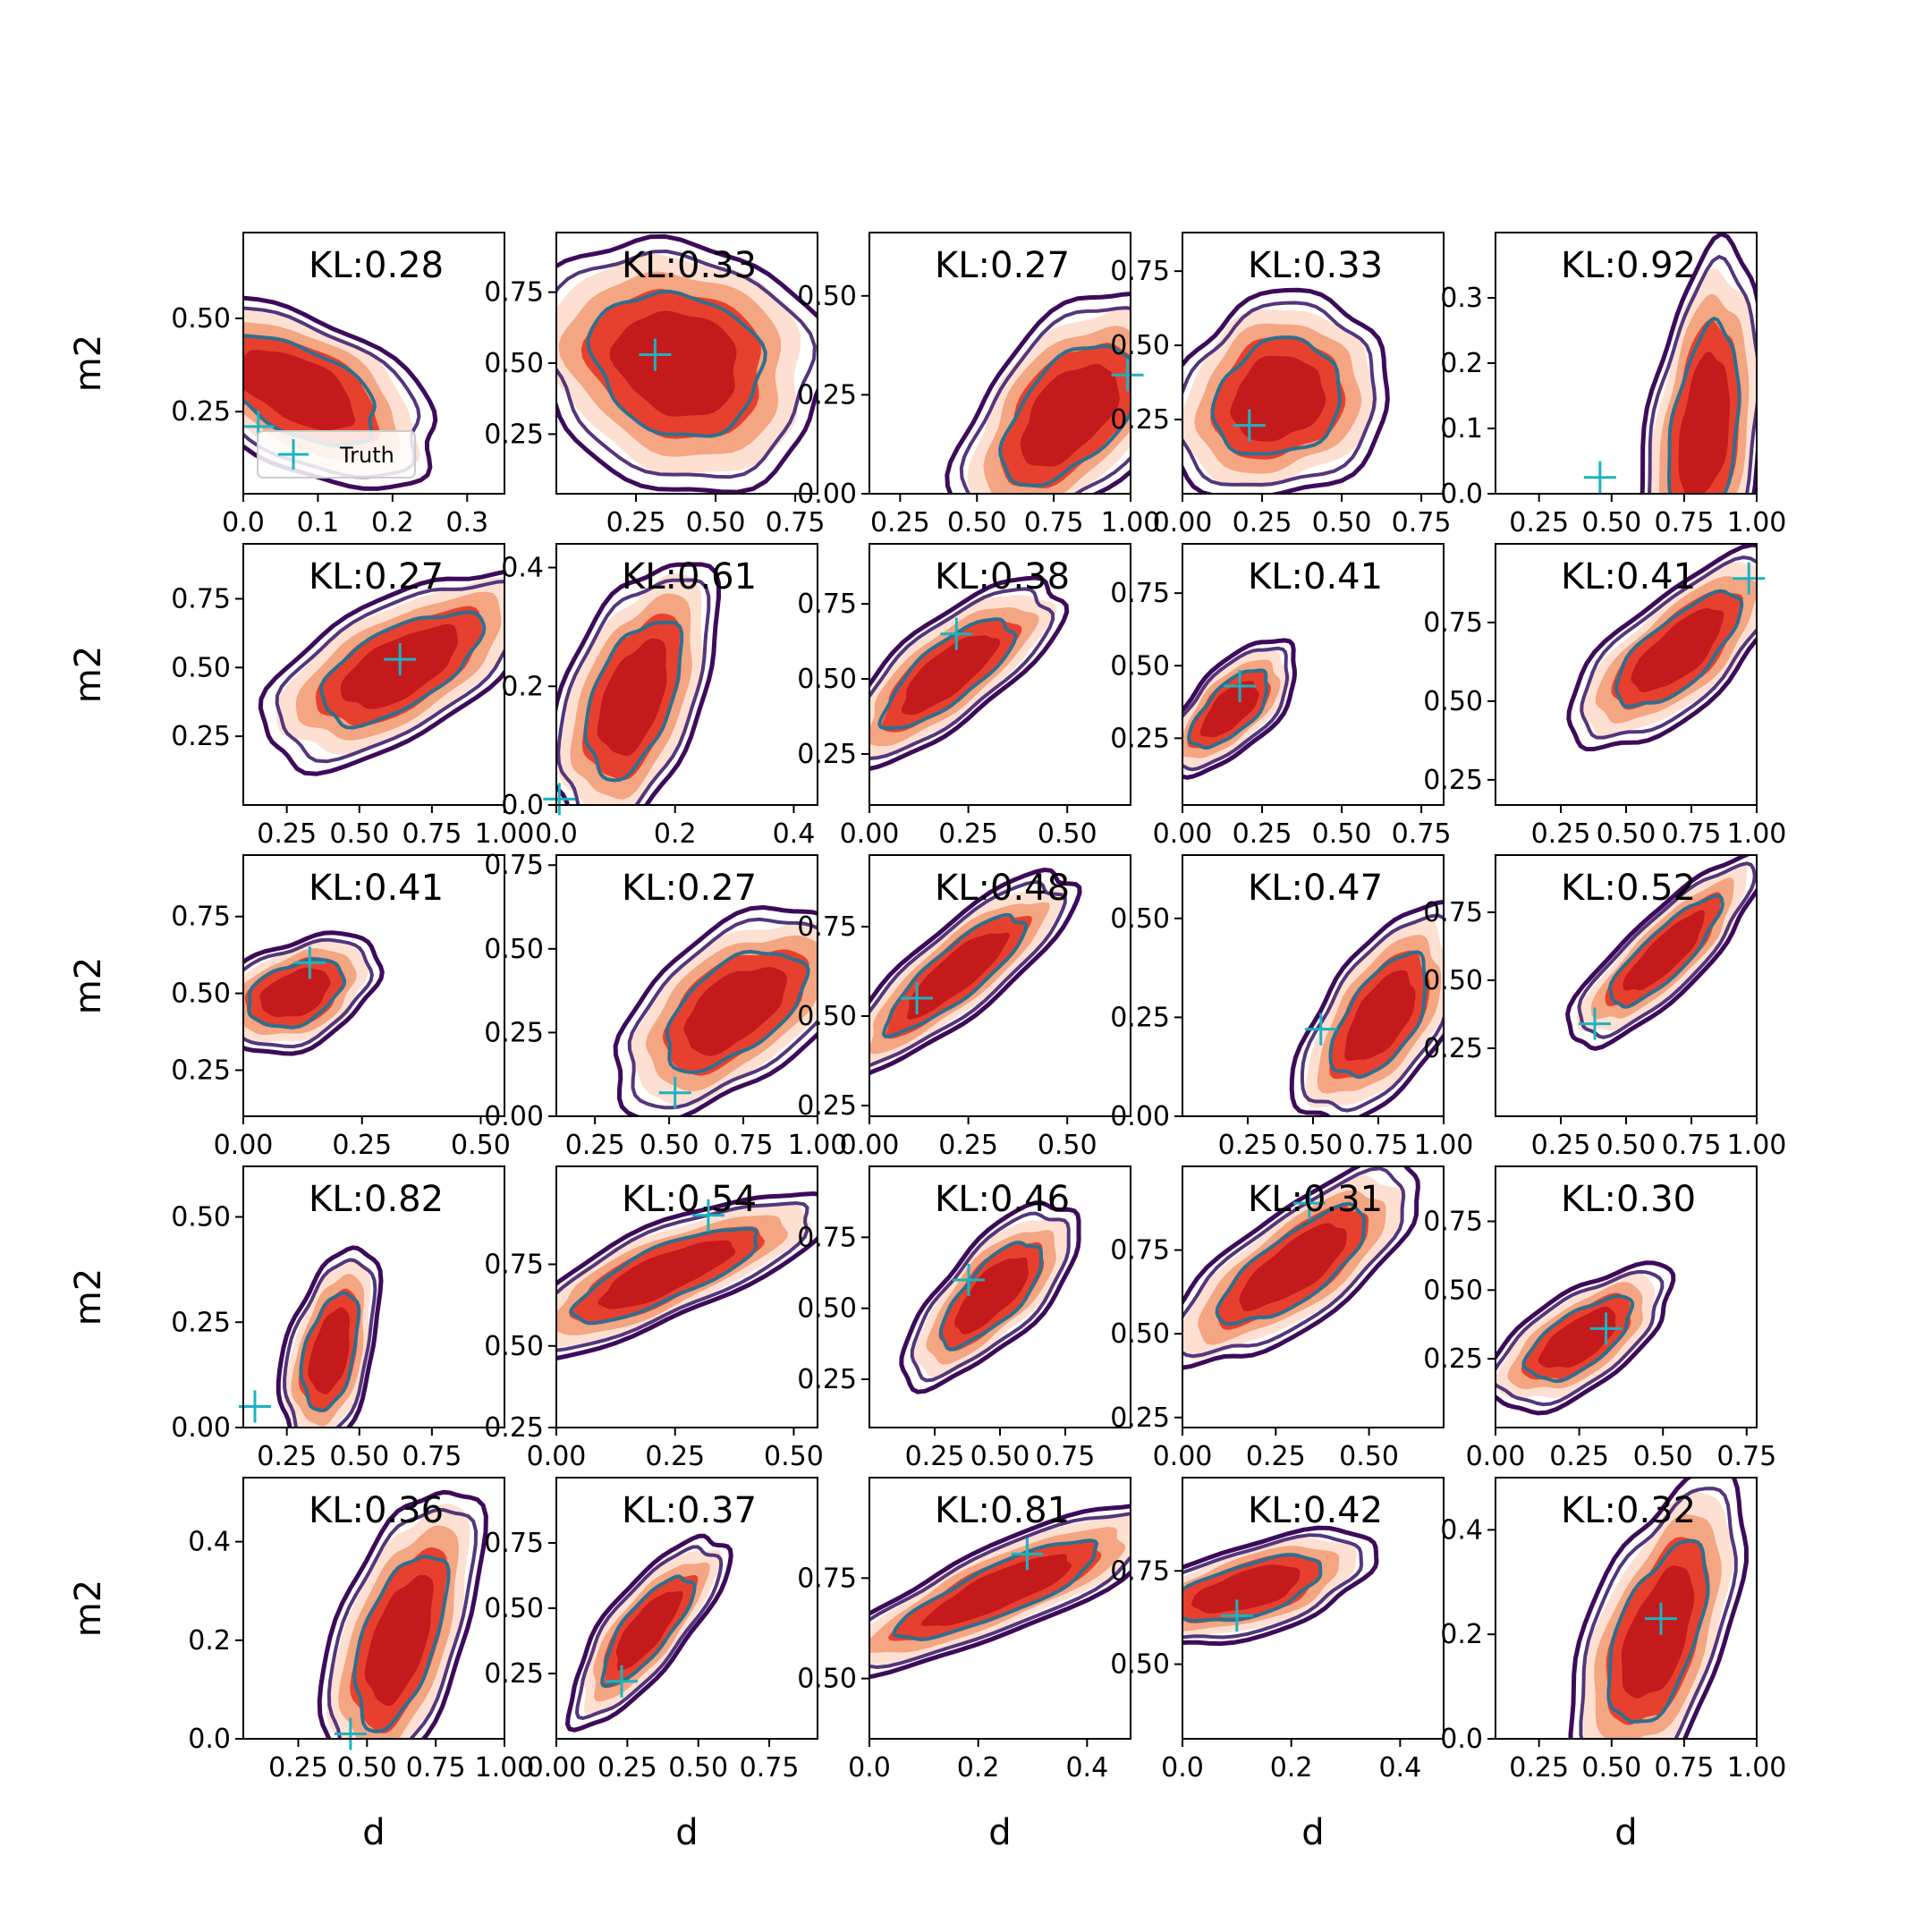 The width and height of the screenshot is (1932, 1932). Describe the element at coordinates (1315, 576) in the screenshot. I see `kl-annotation: KL:0.41` at that location.